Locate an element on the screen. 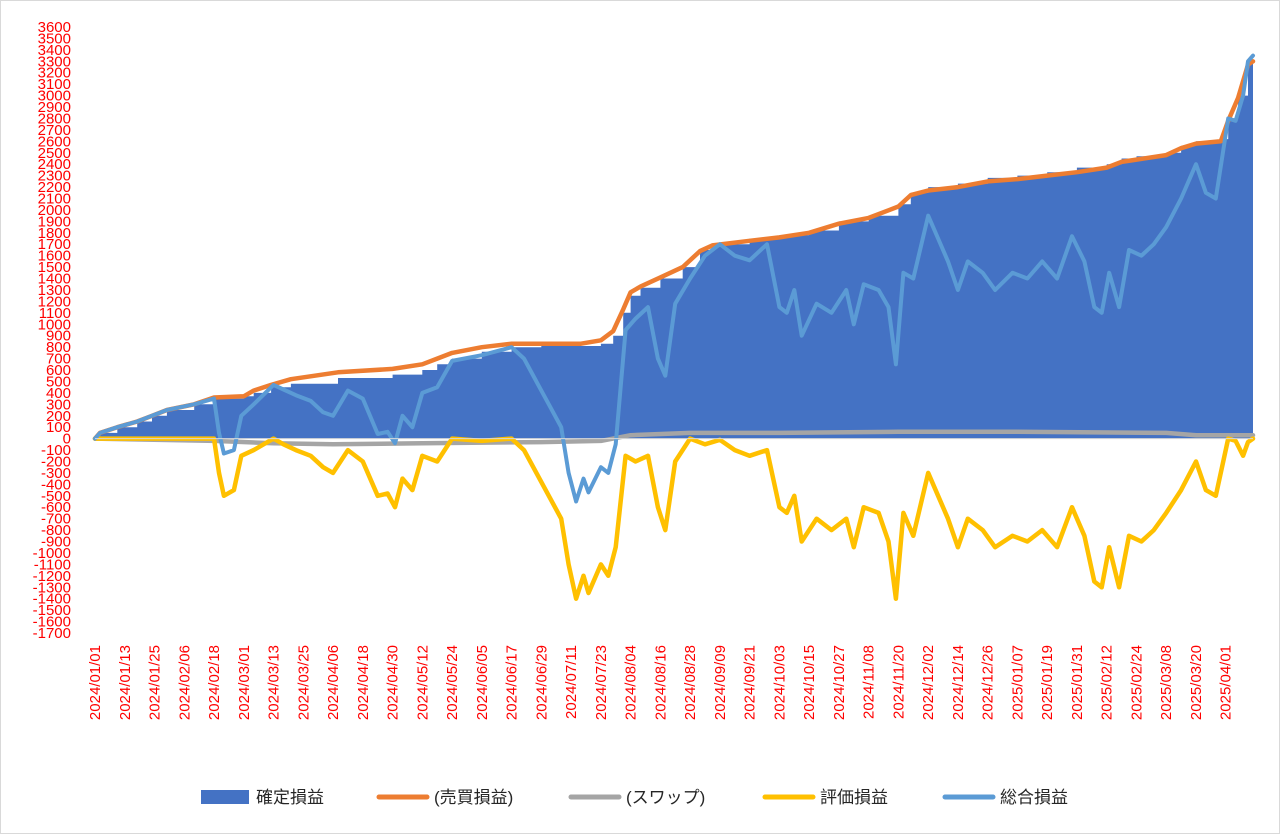 The height and width of the screenshot is (834, 1280). legend: 確定損益 (売買損益) (スワップ) 評価損益 総合損益 is located at coordinates (634, 797).